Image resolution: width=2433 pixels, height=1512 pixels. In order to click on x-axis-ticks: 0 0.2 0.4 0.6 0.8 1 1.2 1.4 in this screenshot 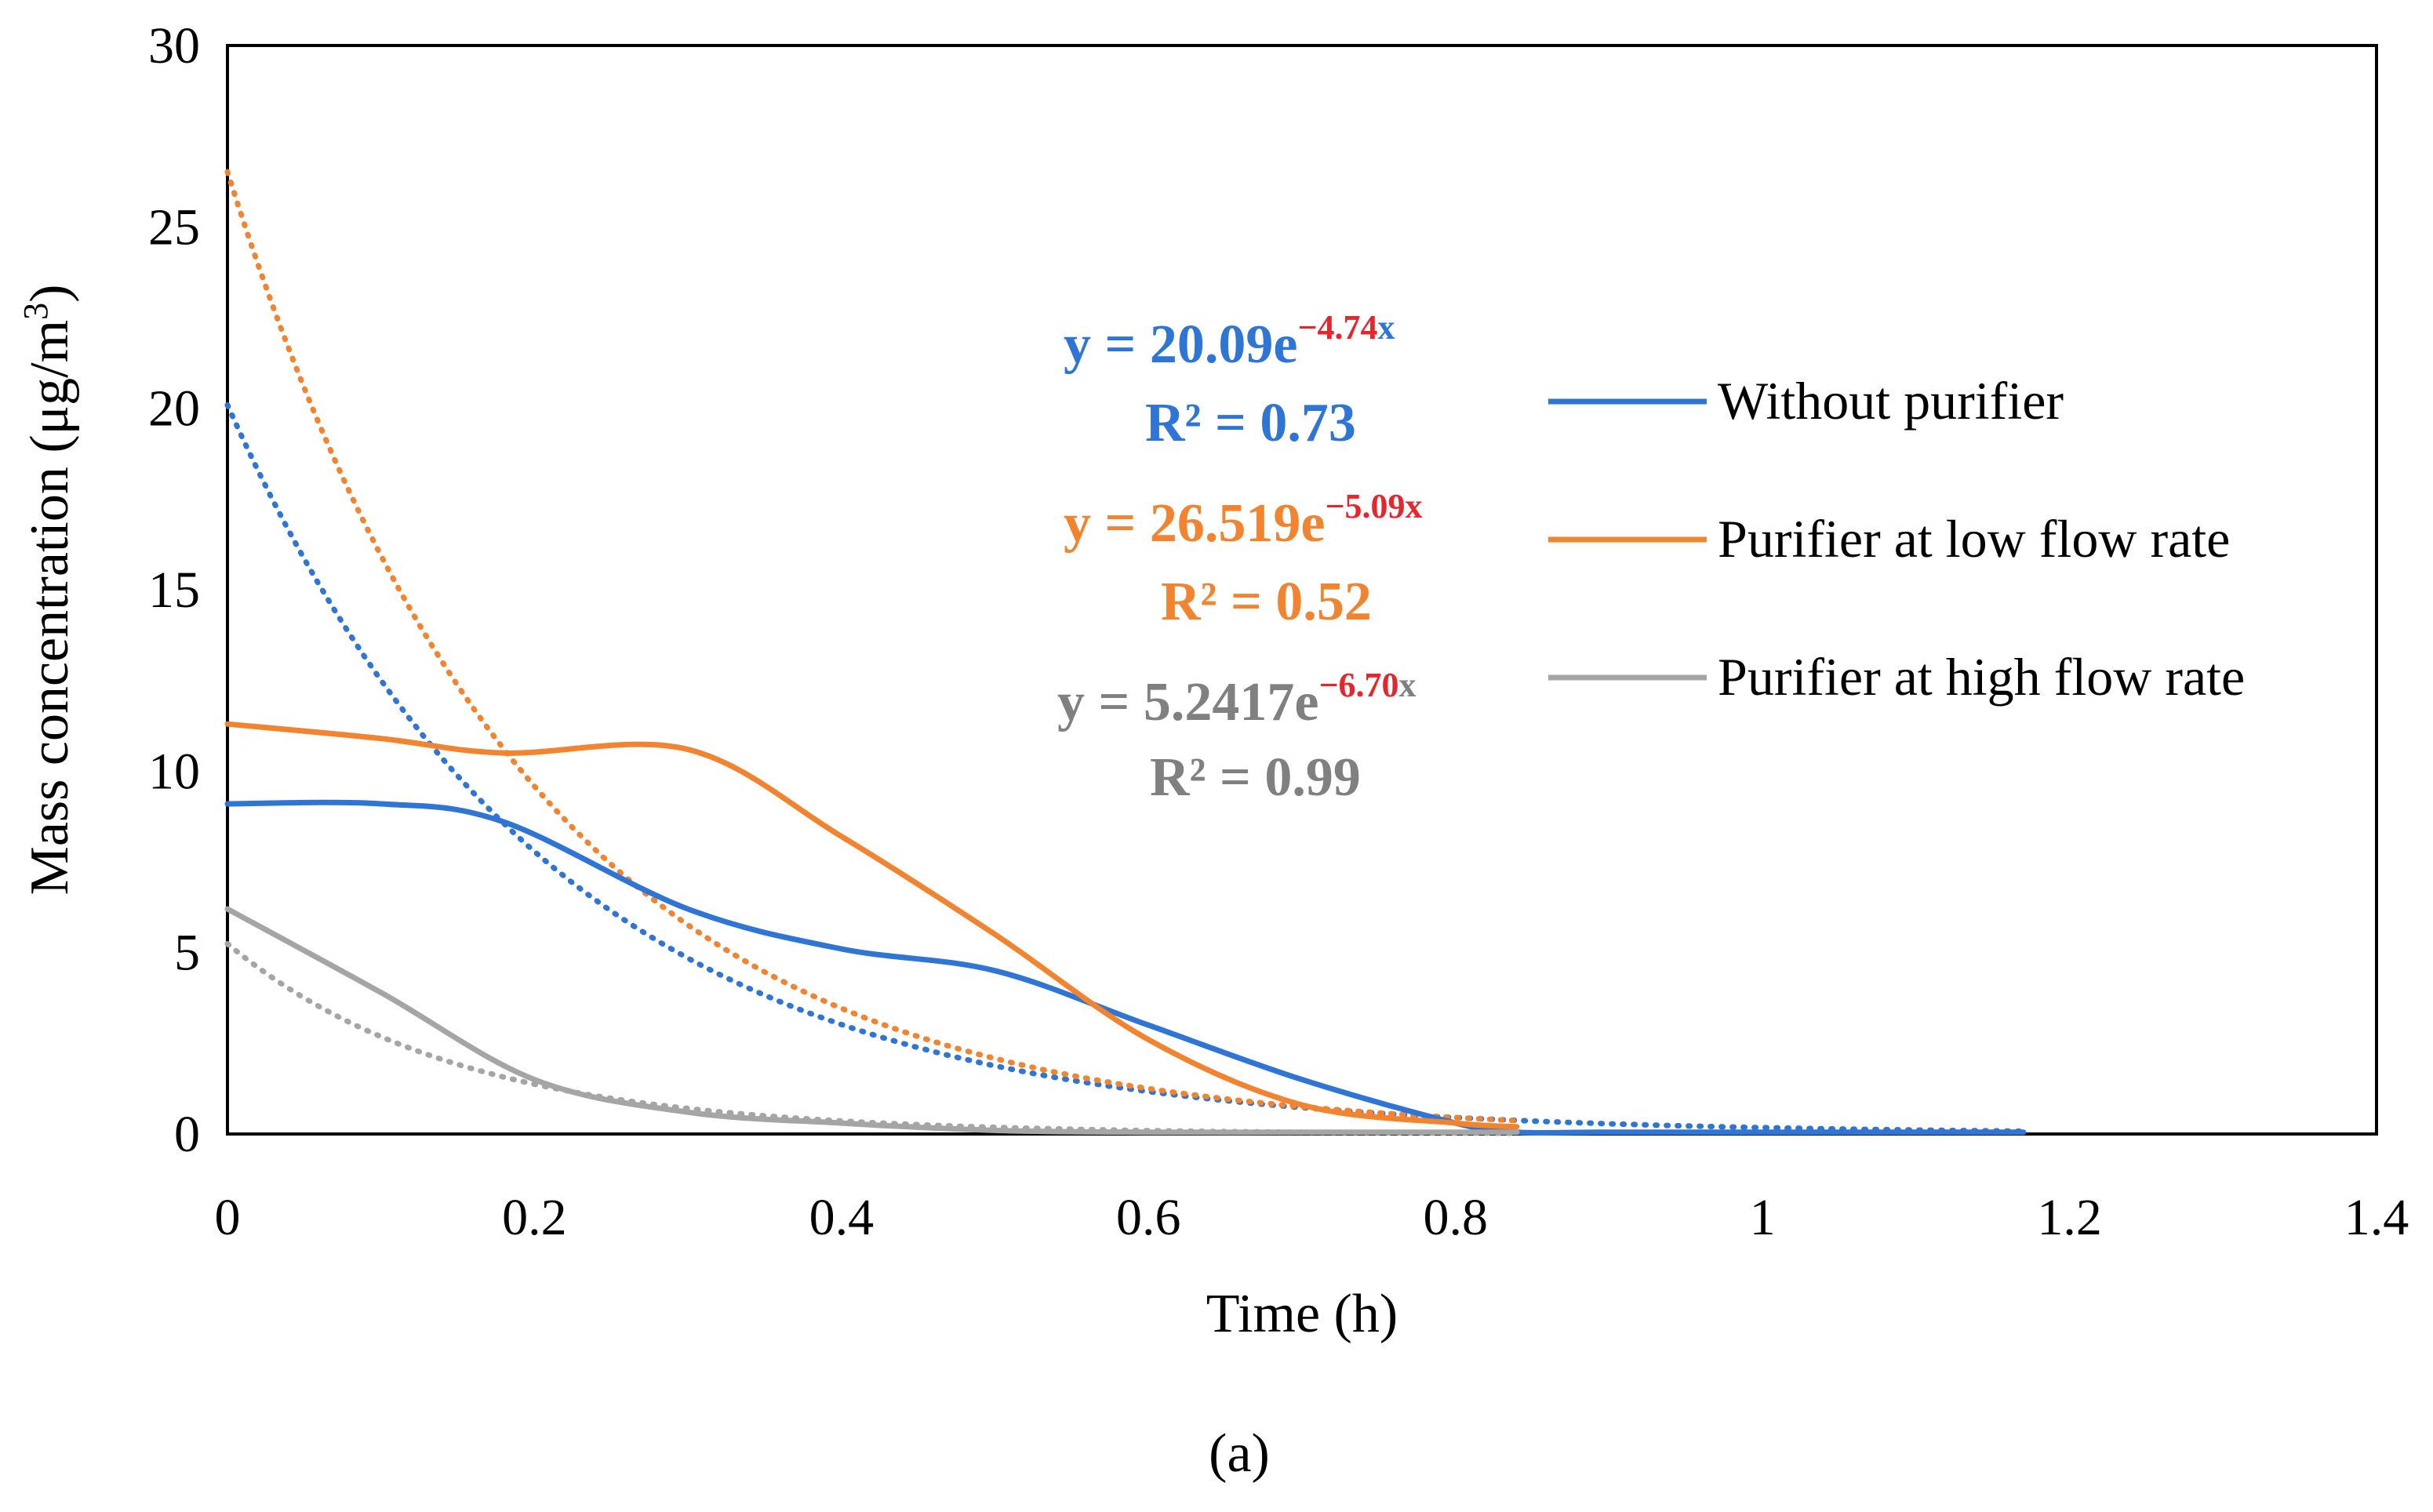, I will do `click(1312, 1217)`.